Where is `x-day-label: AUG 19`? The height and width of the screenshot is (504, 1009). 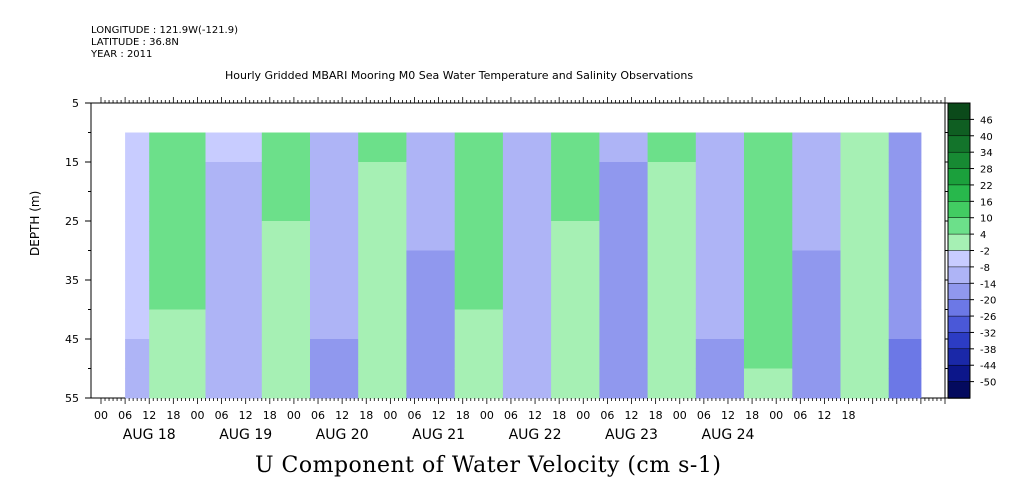
x-day-label: AUG 19 is located at coordinates (245, 435).